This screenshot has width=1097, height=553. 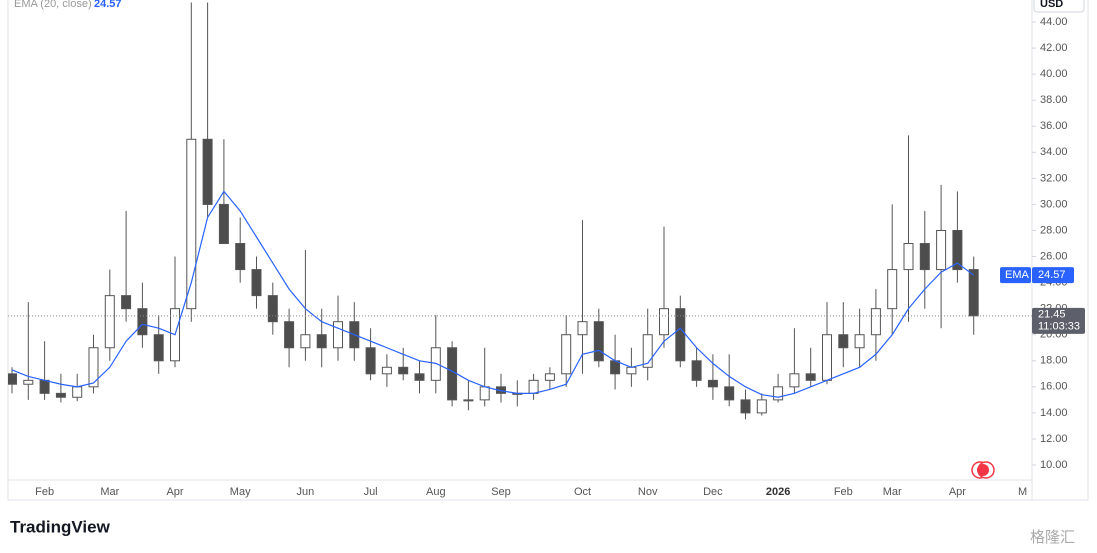 What do you see at coordinates (436, 492) in the screenshot?
I see `x-tick-label: Aug` at bounding box center [436, 492].